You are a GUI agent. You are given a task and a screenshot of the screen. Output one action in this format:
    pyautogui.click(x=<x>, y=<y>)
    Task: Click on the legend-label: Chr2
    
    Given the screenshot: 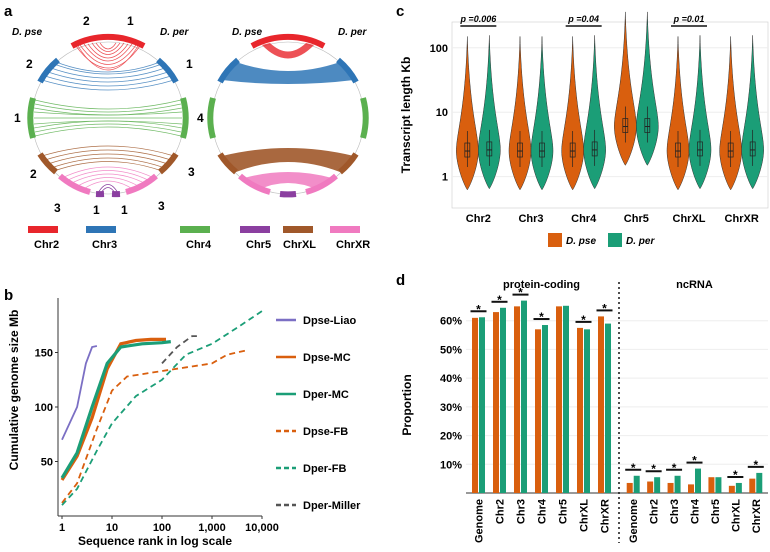 What is the action you would take?
    pyautogui.click(x=46, y=245)
    